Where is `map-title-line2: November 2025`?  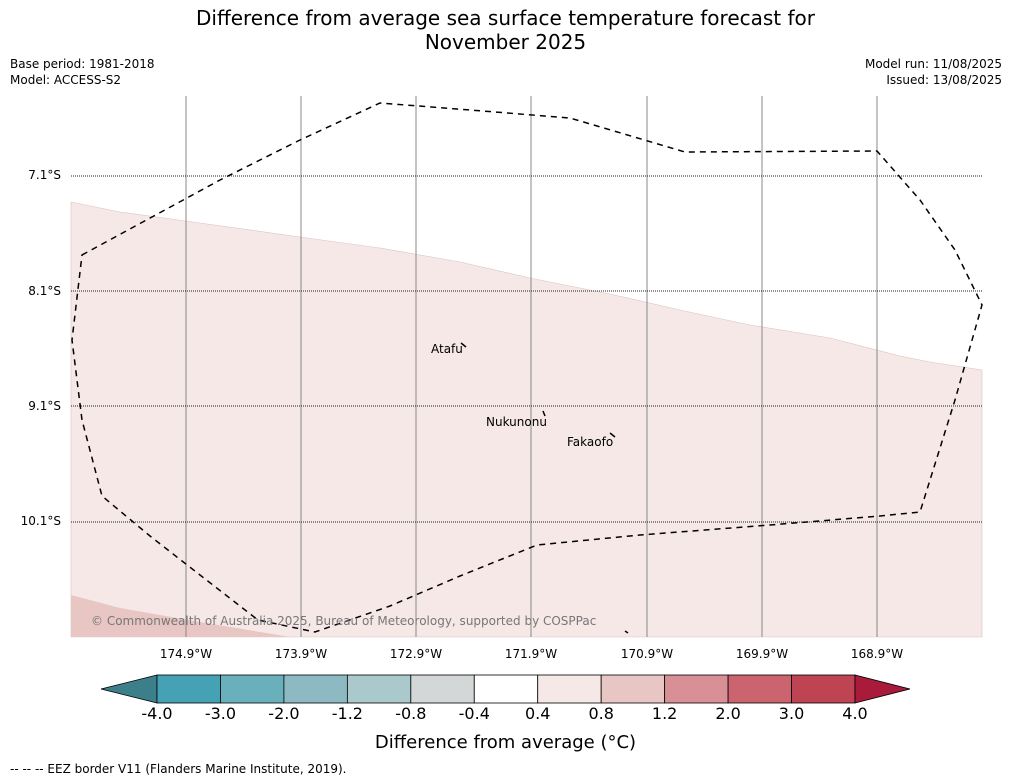
map-title-line2: November 2025 is located at coordinates (505, 42).